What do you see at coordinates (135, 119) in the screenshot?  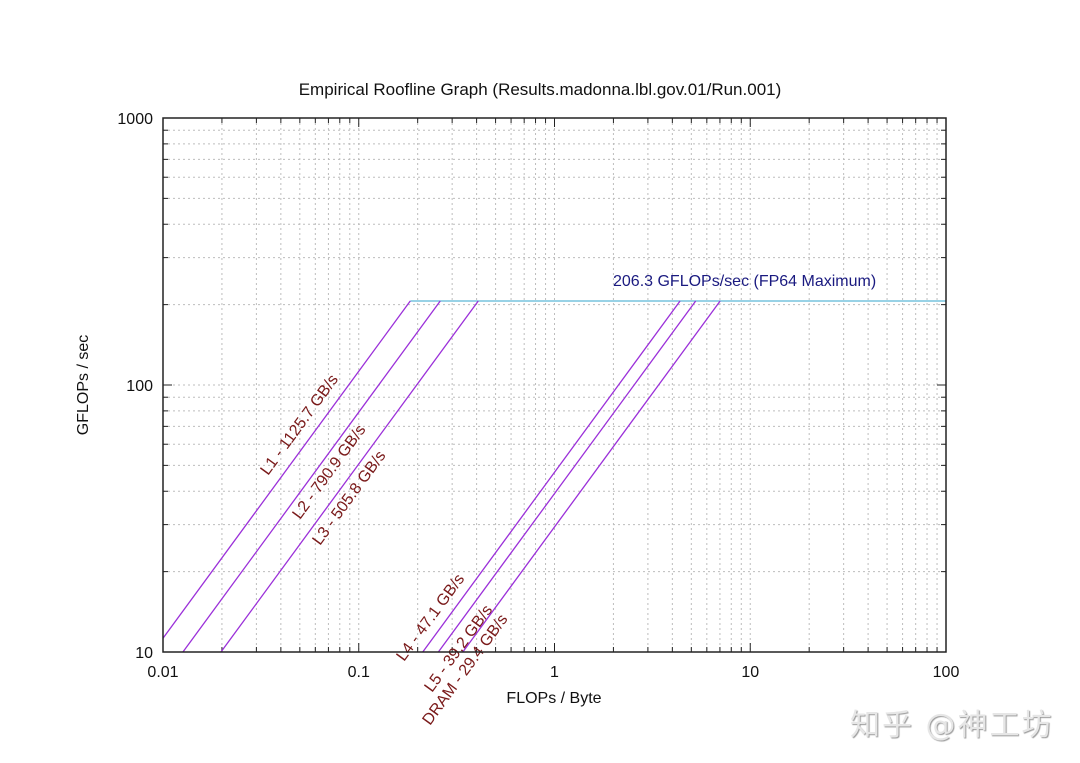 I see `y-tick-label: 1000` at bounding box center [135, 119].